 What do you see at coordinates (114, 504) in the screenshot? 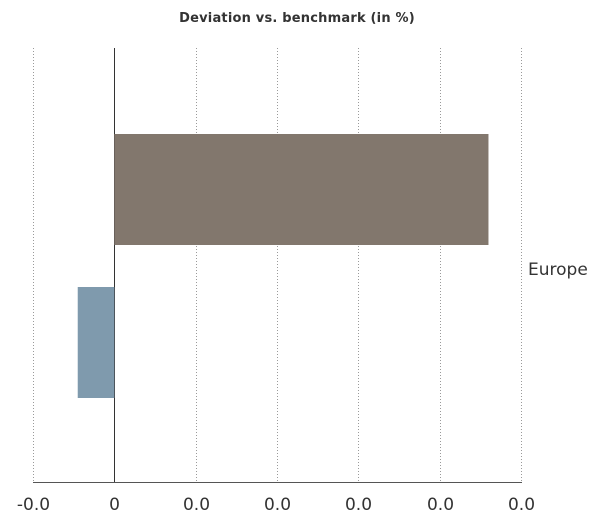
I see `x-tick-label: 0` at bounding box center [114, 504].